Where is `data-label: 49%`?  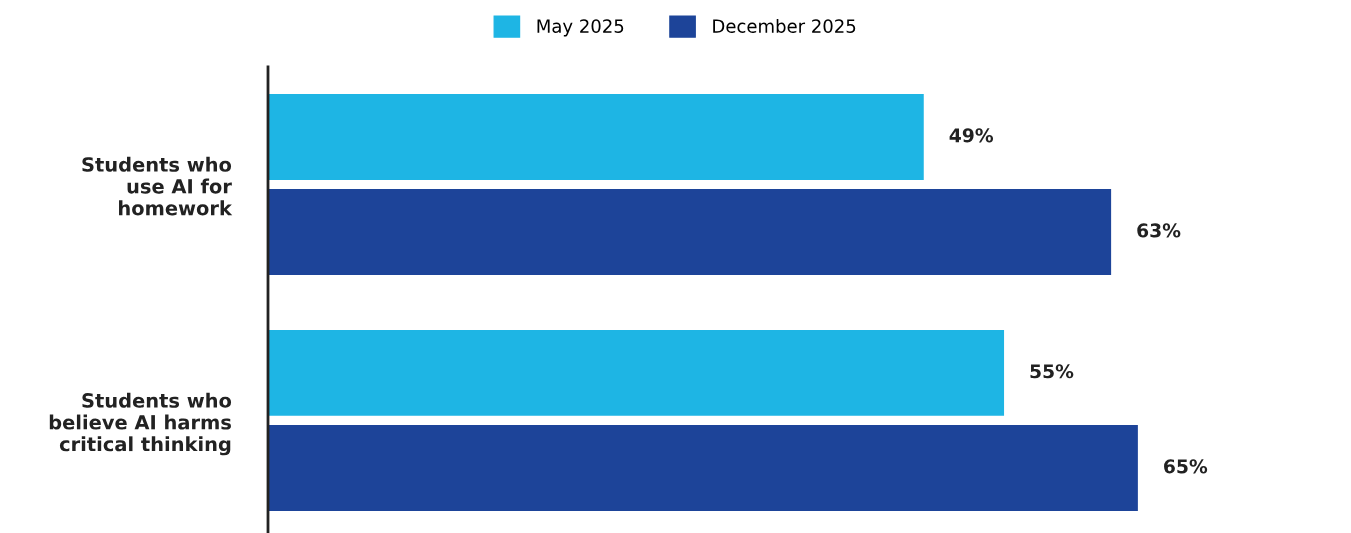
data-label: 49% is located at coordinates (971, 135).